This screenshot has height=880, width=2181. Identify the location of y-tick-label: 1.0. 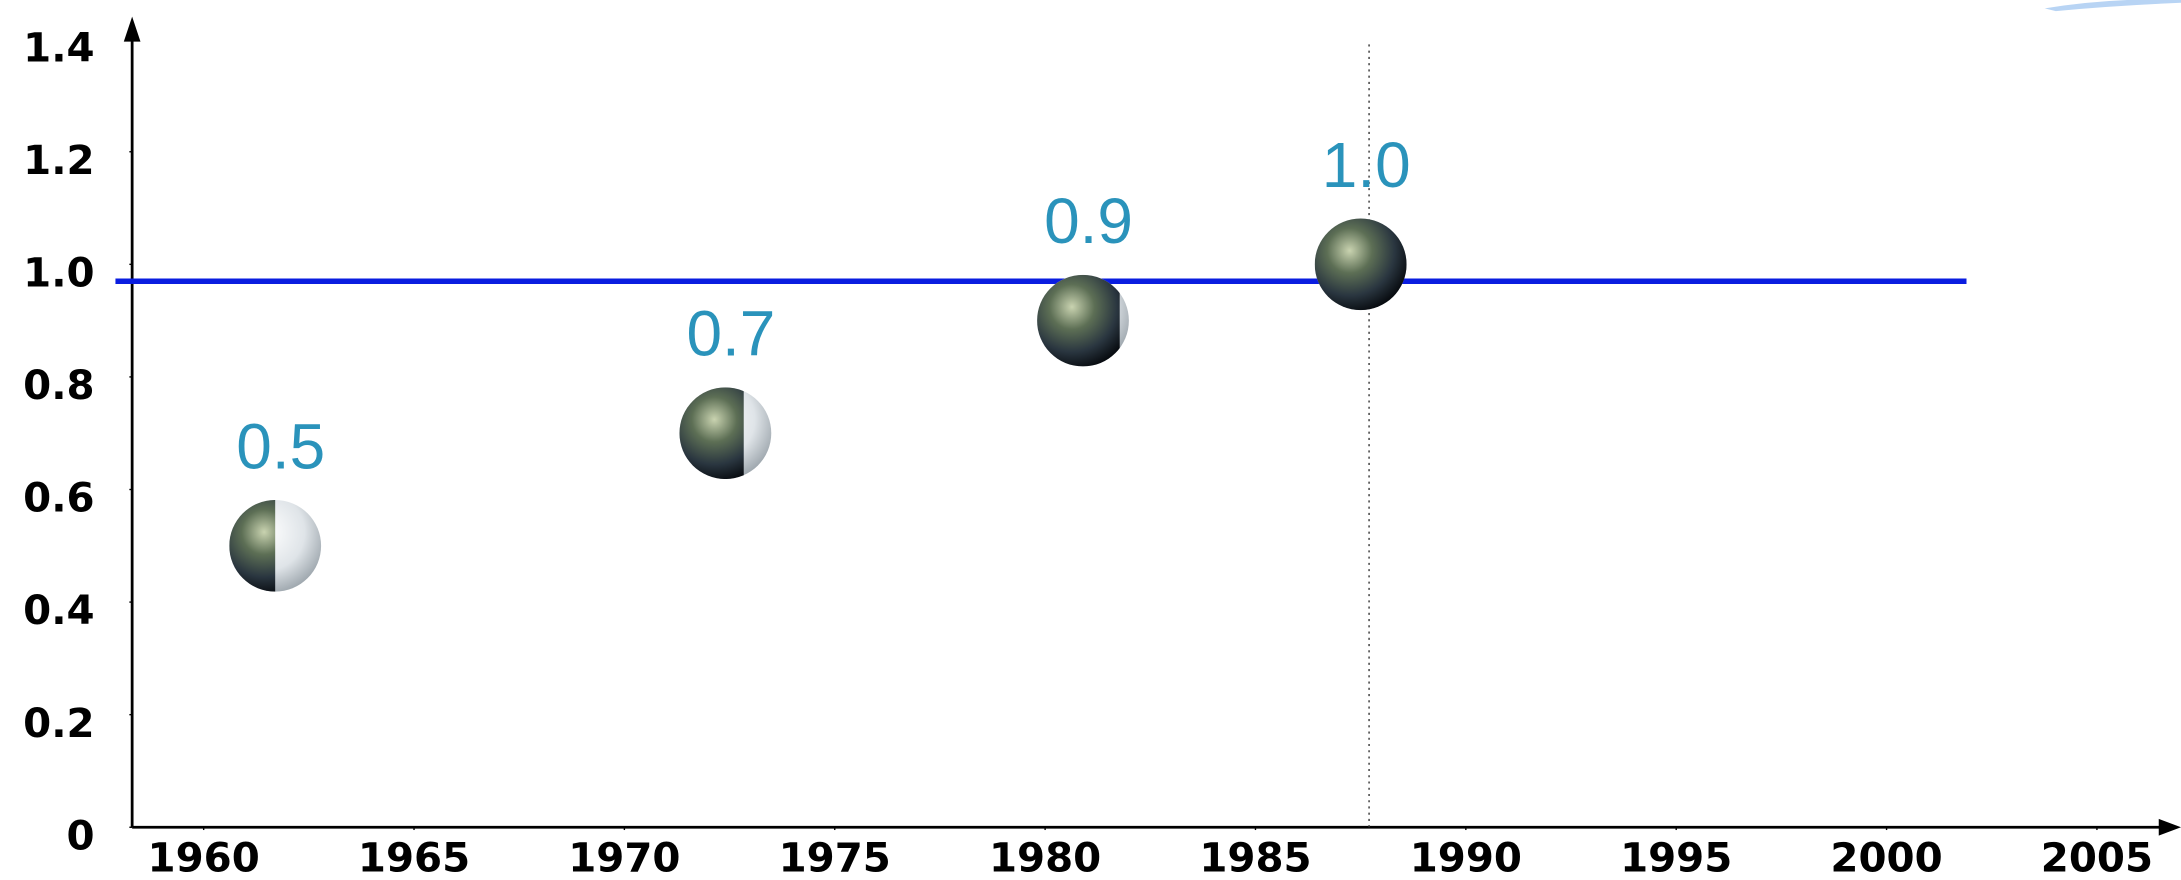
(58, 272).